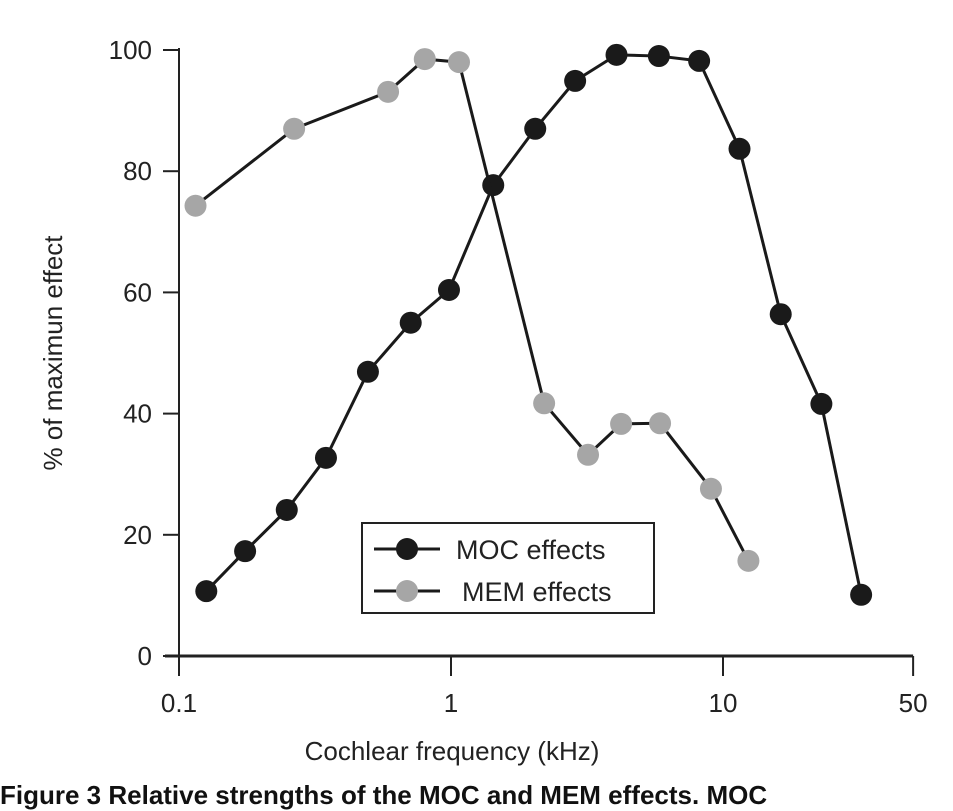 This screenshot has height=811, width=953. Describe the element at coordinates (130, 50) in the screenshot. I see `y-tick-label: 100` at that location.